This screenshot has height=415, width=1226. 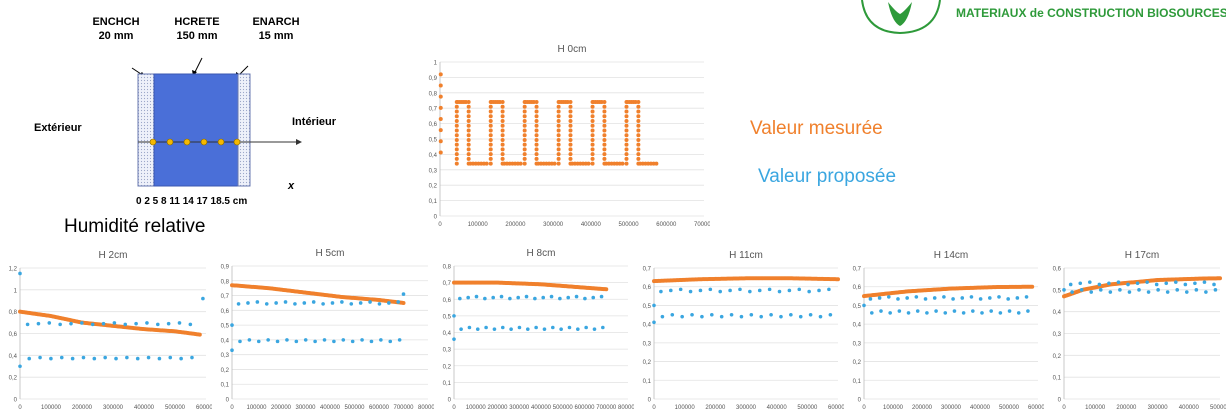 What do you see at coordinates (330, 253) in the screenshot?
I see `chart-title: H 5cm` at bounding box center [330, 253].